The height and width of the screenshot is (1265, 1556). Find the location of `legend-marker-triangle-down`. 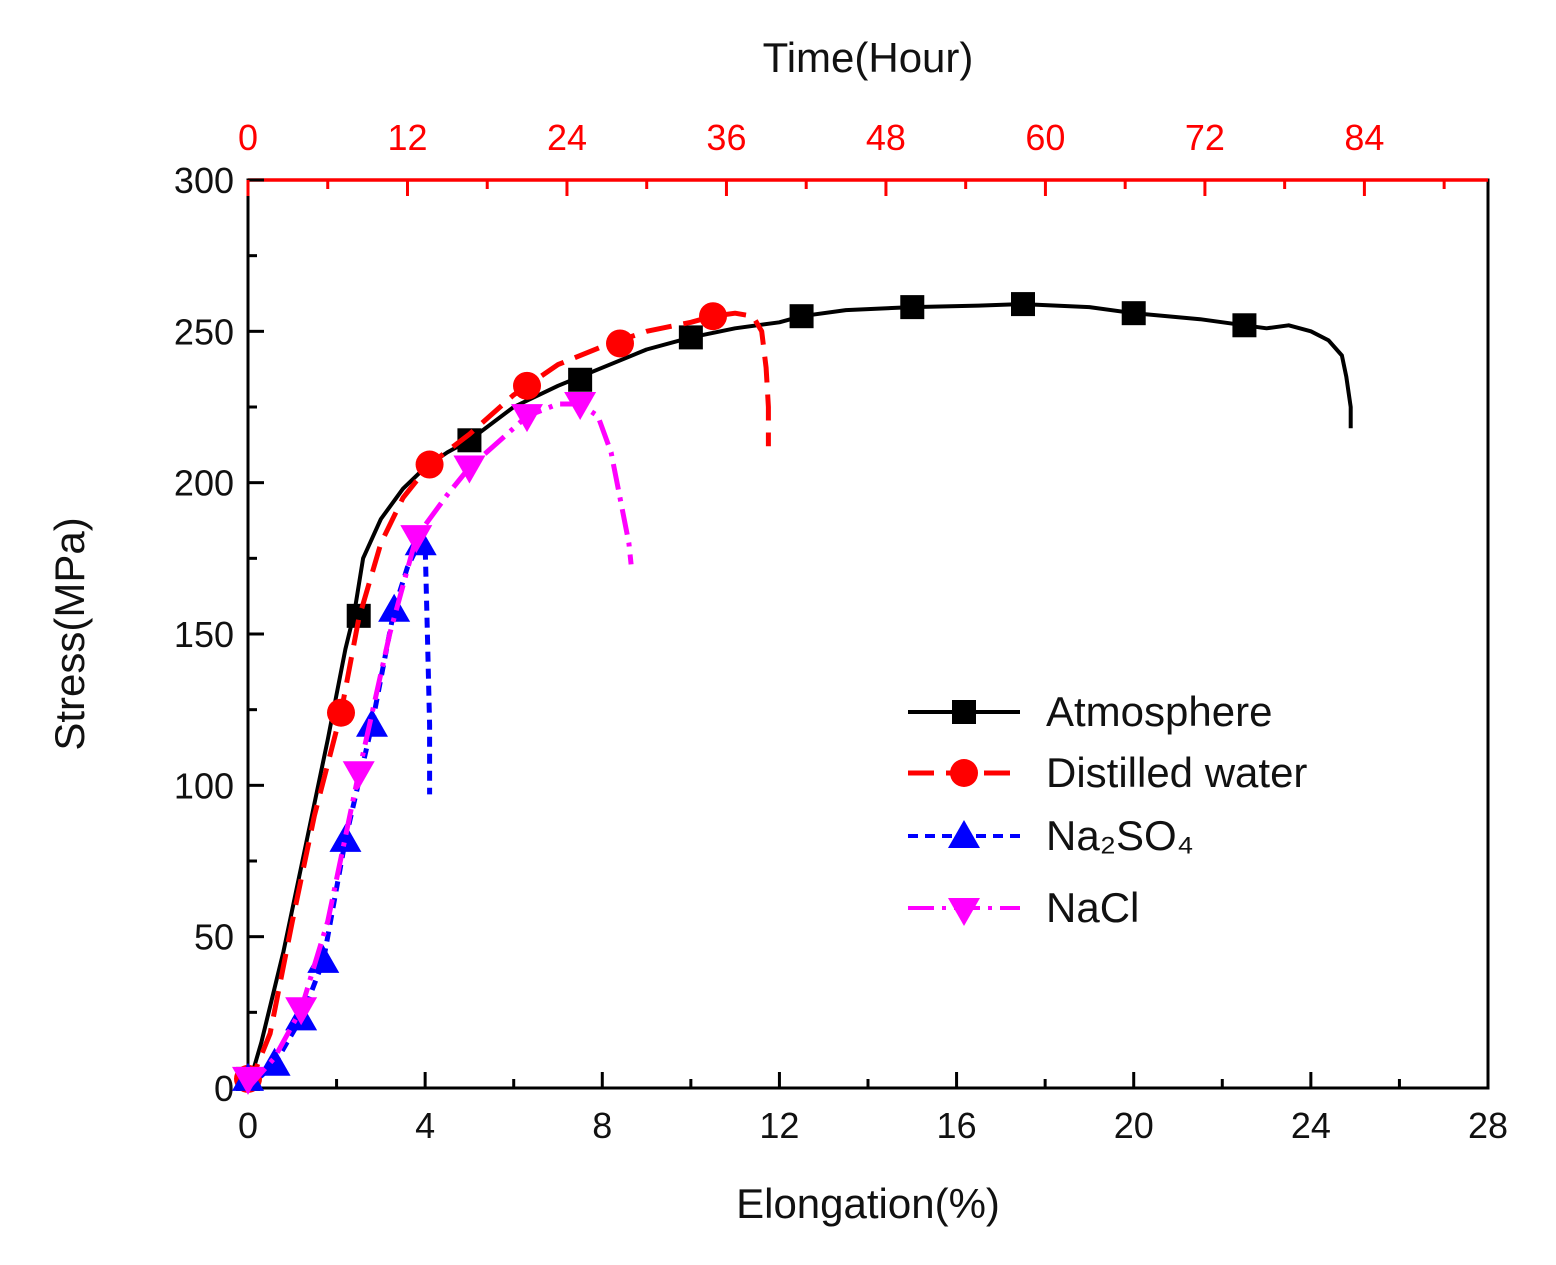

legend-marker-triangle-down is located at coordinates (964, 912).